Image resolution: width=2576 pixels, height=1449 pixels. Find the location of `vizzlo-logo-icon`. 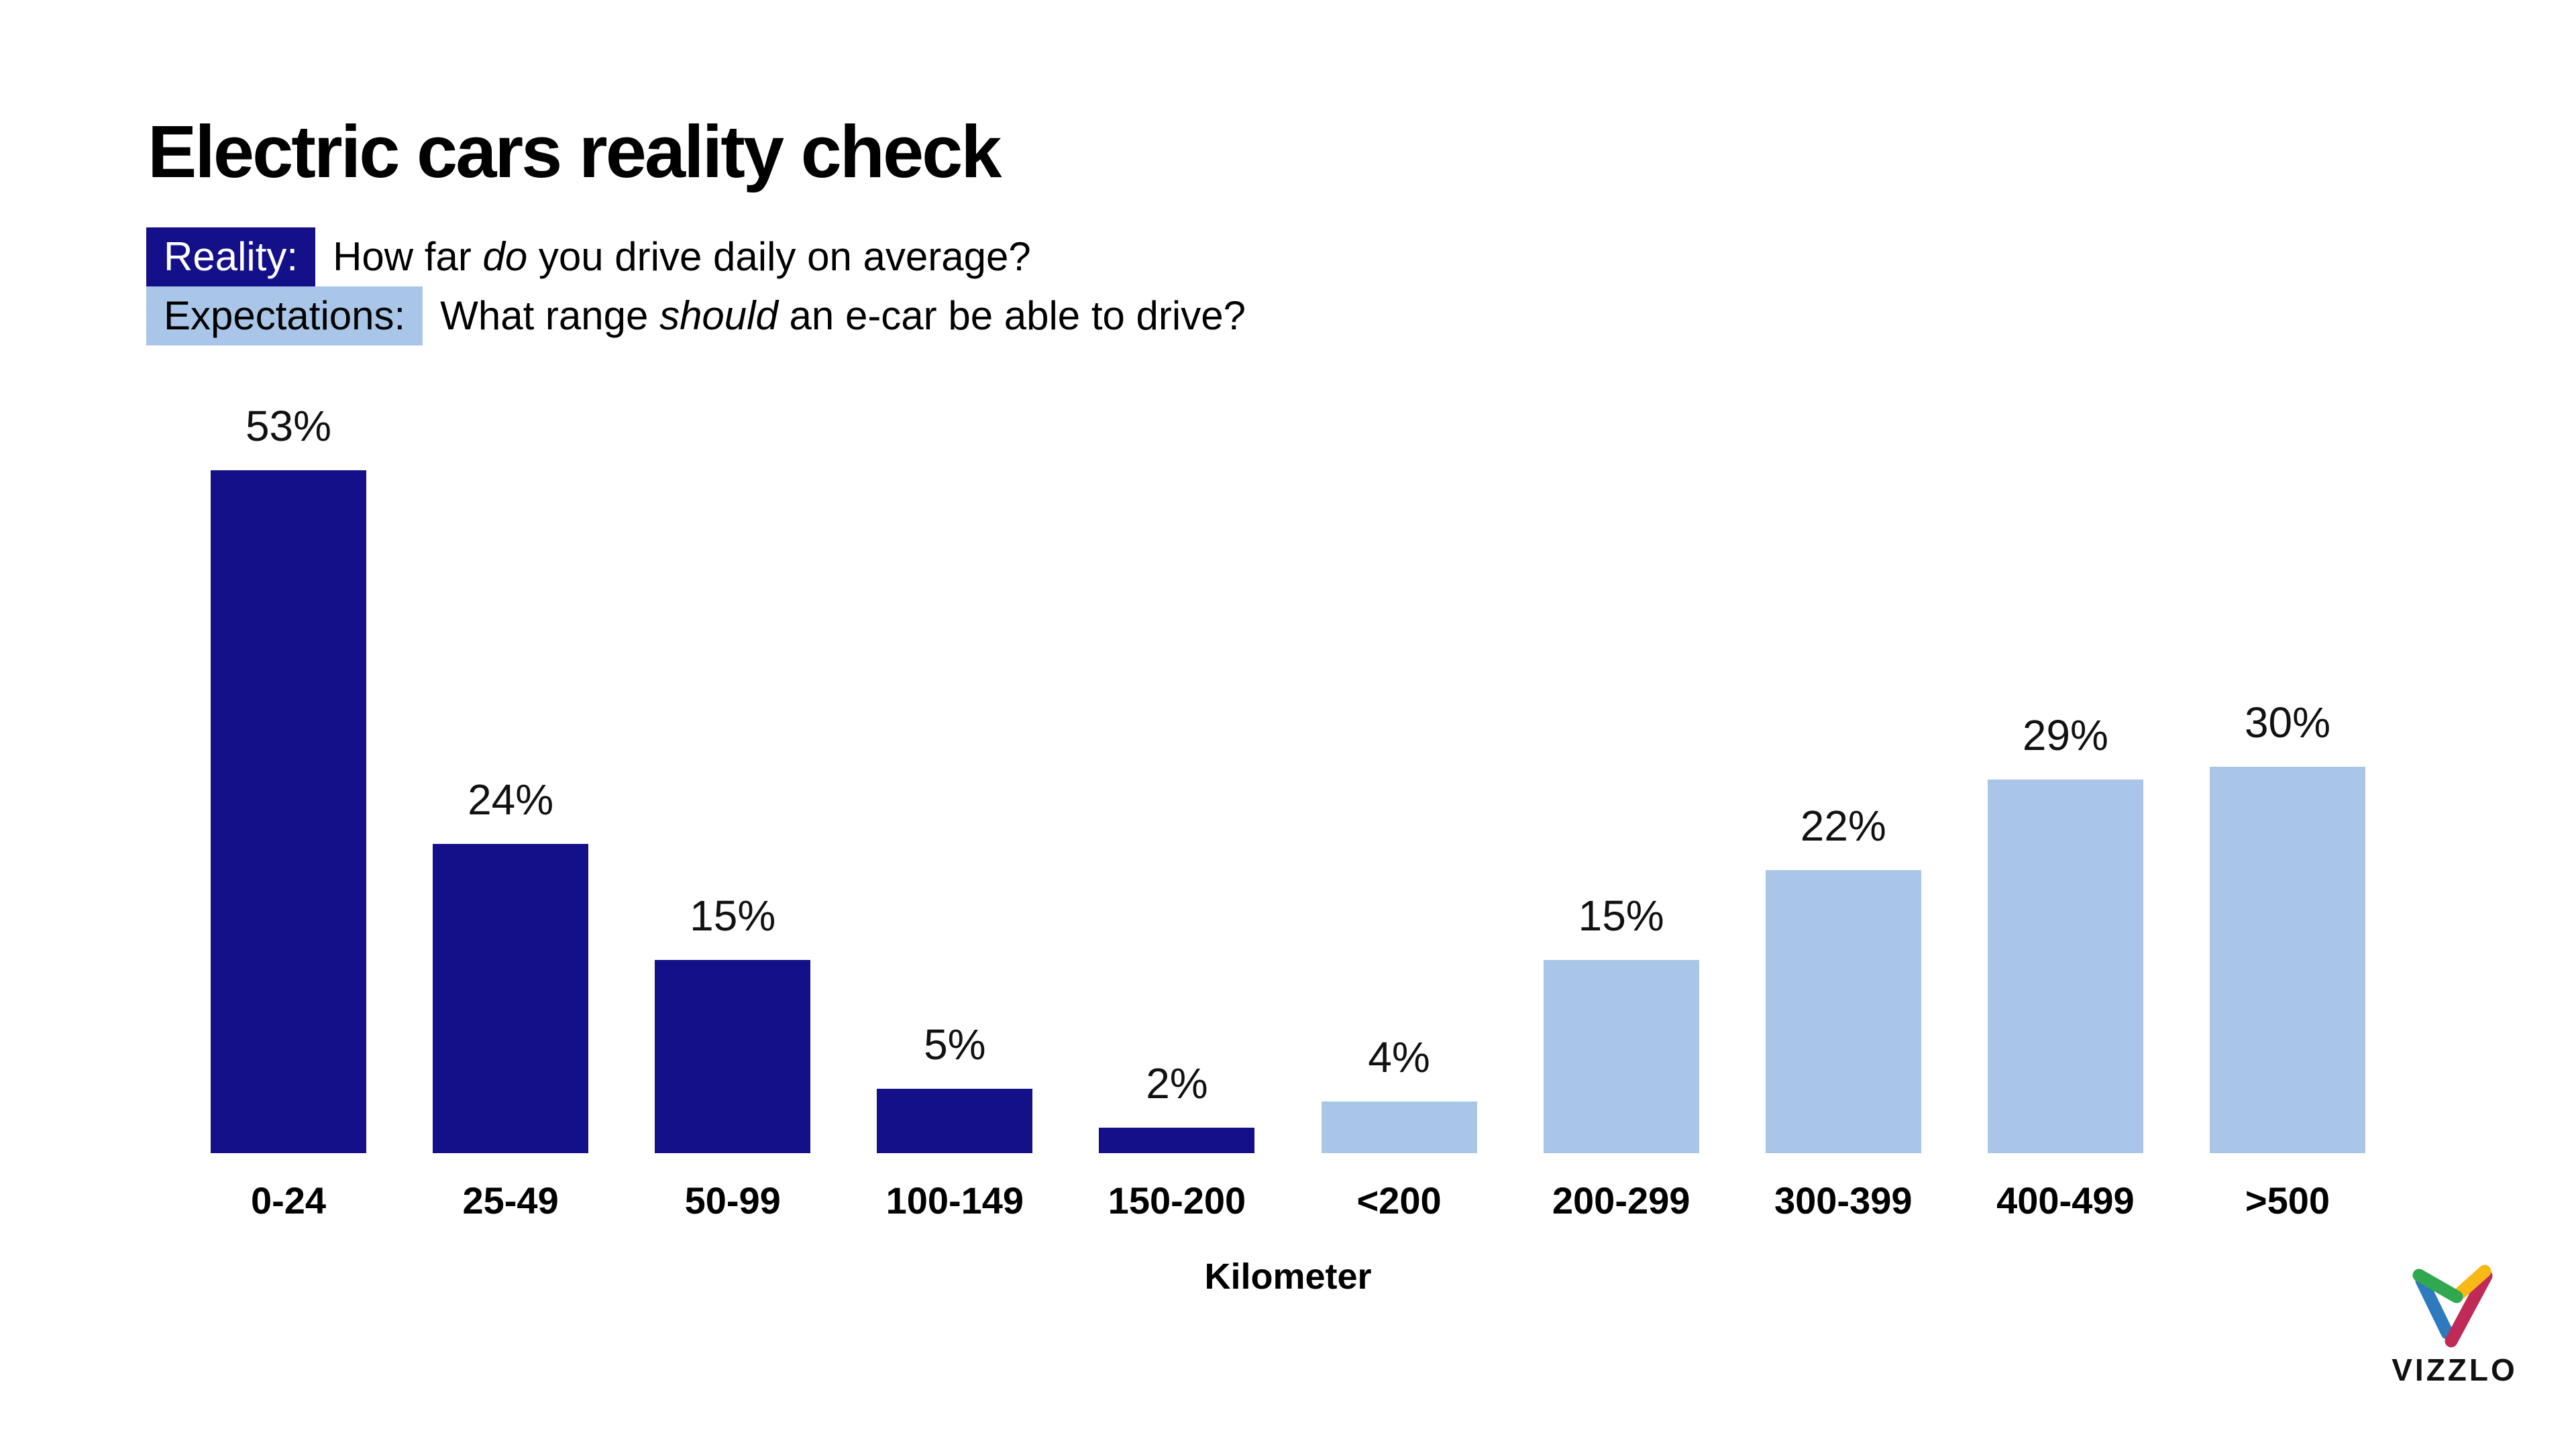

vizzlo-logo-icon is located at coordinates (2452, 1306).